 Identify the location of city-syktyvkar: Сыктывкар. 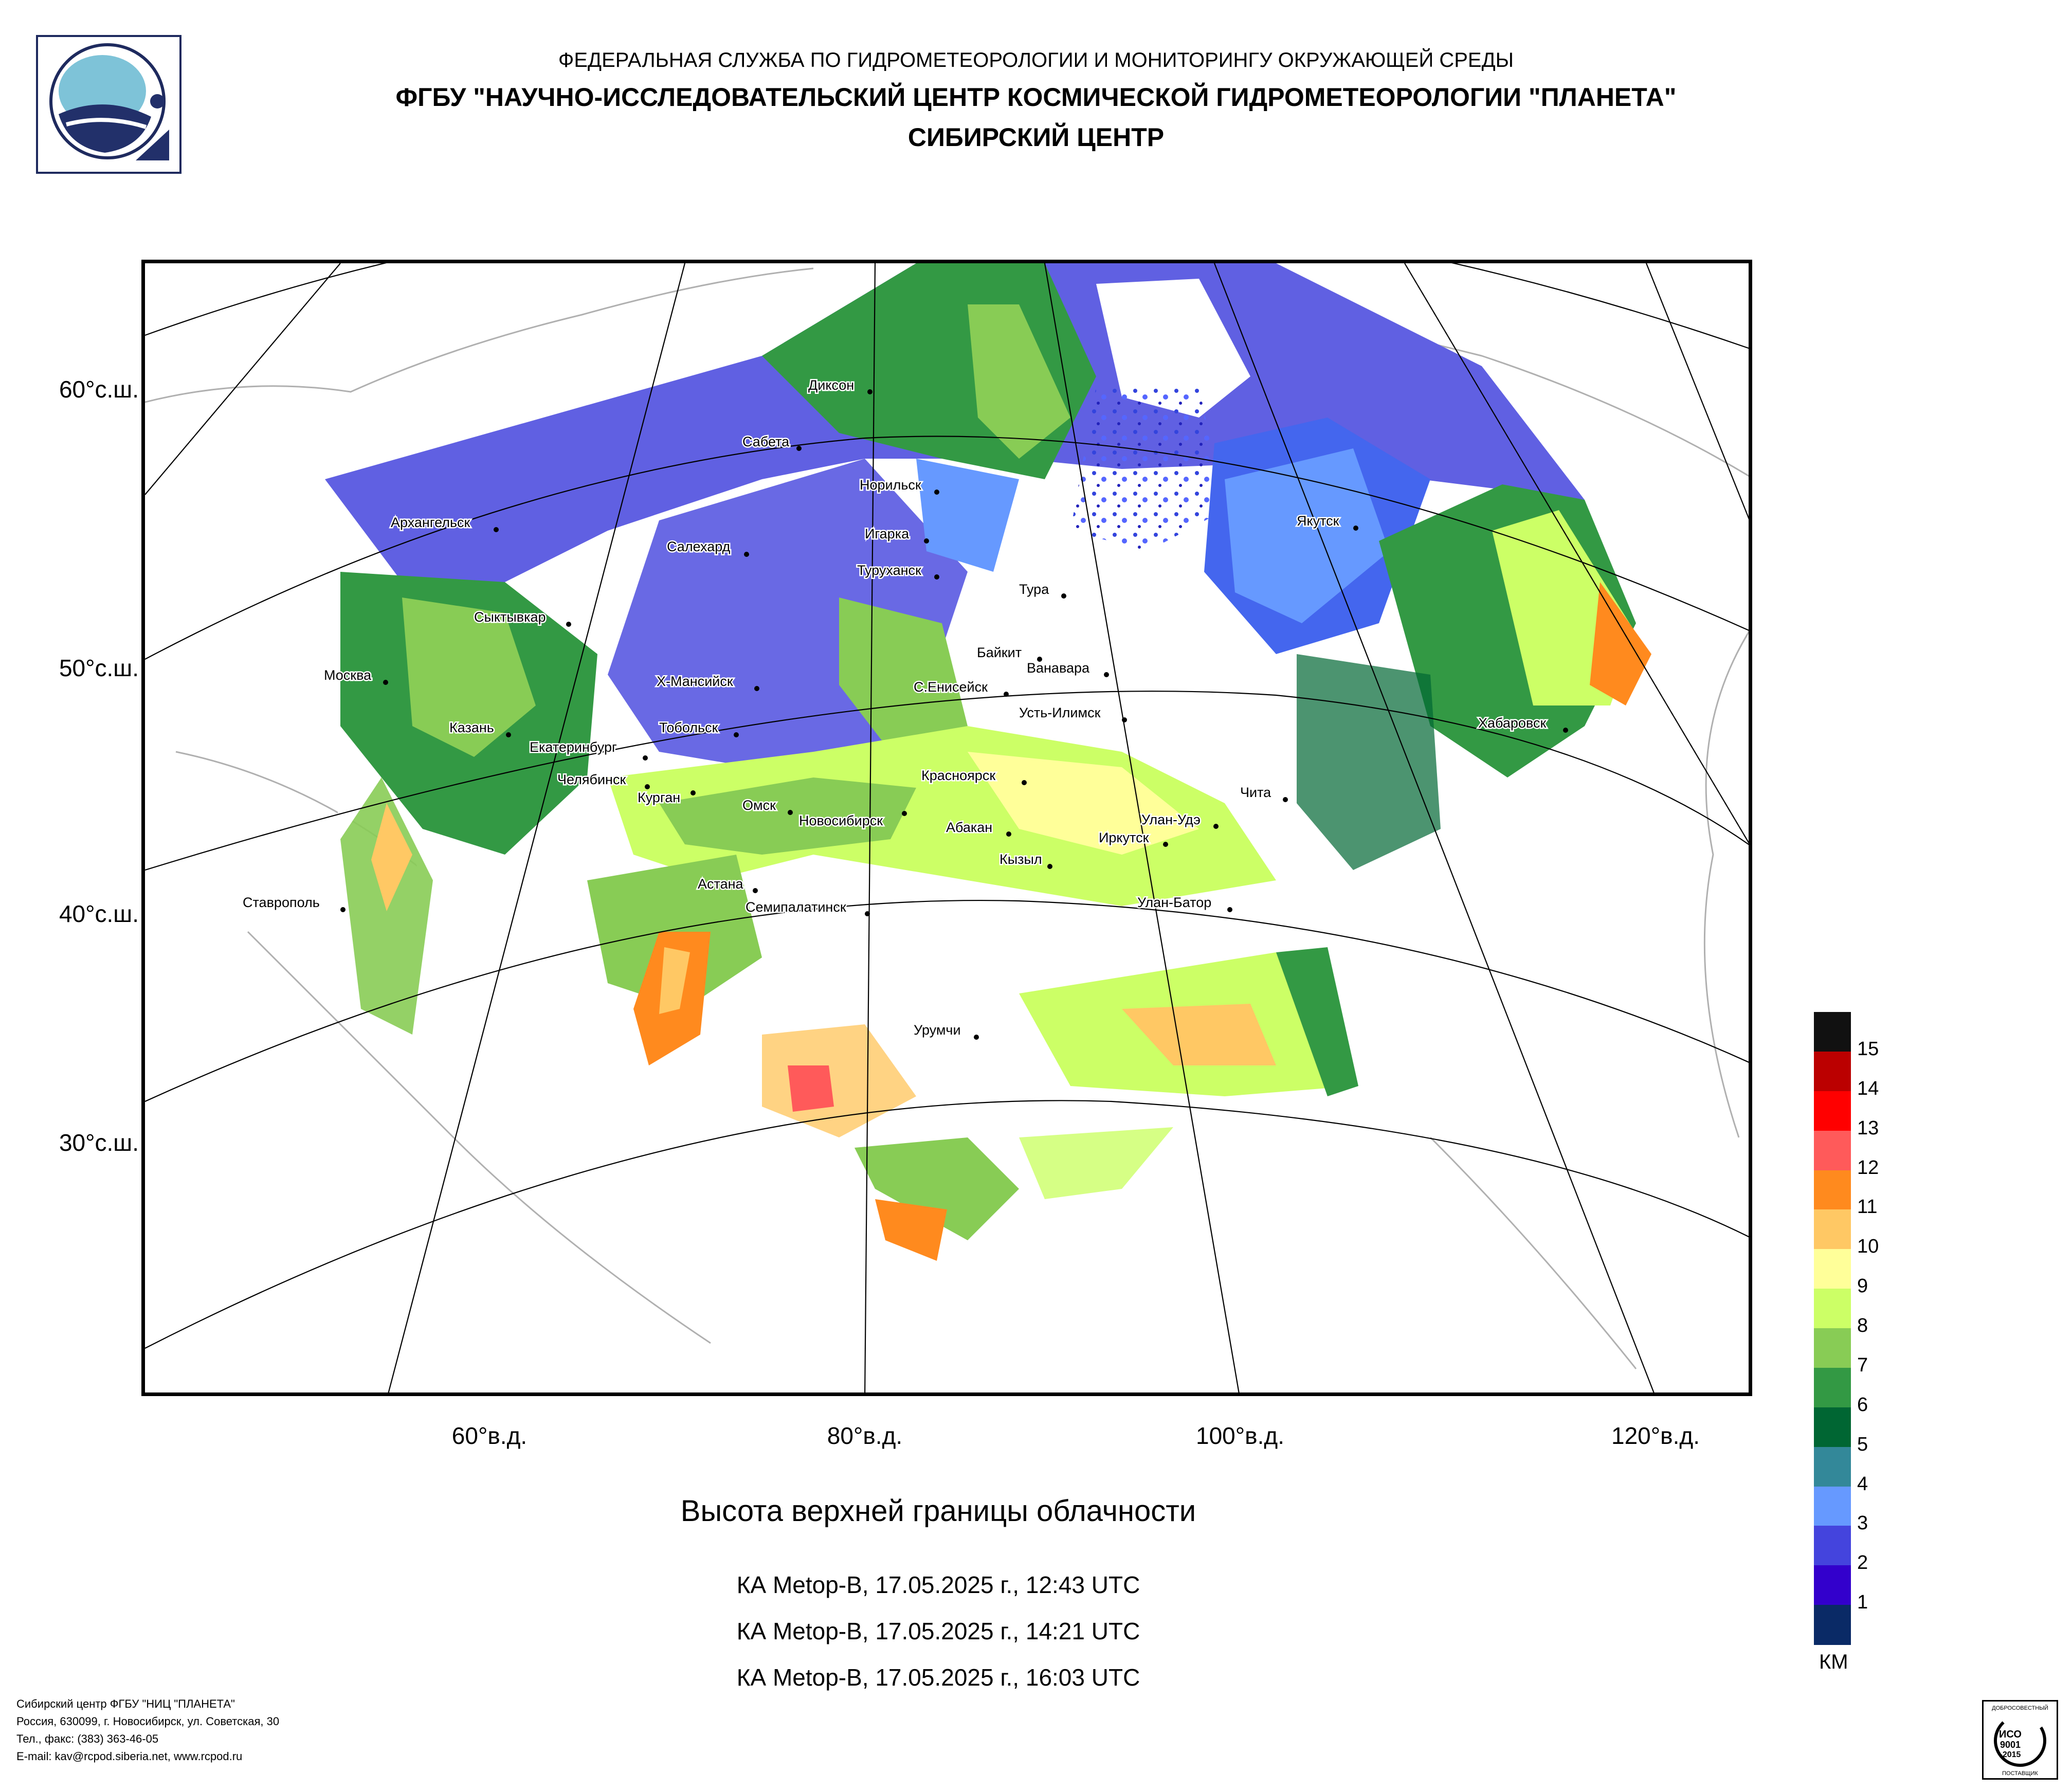
(522, 618).